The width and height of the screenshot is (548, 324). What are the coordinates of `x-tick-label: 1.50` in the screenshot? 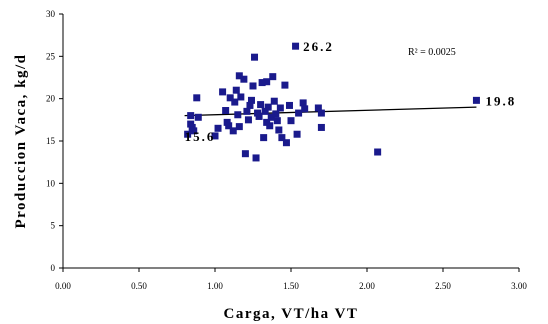 It's located at (291, 286).